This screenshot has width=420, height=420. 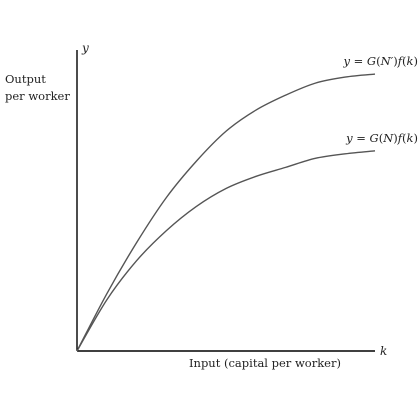 I want to click on y-axis-symbol: y, so click(x=85, y=48).